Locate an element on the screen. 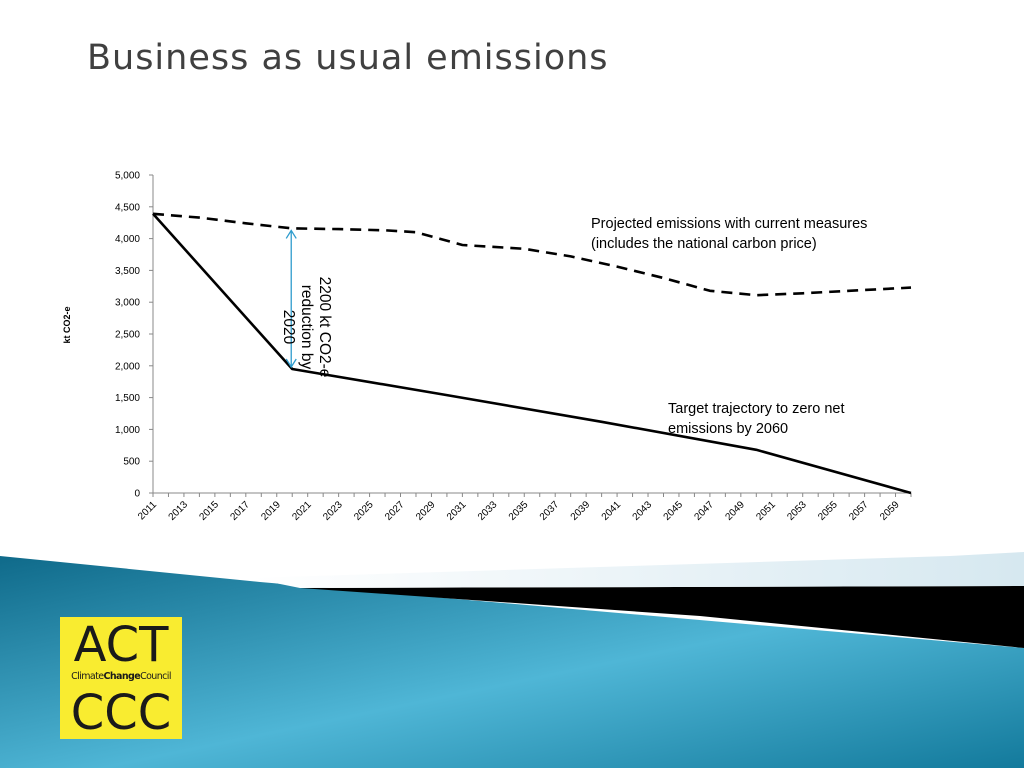 The image size is (1024, 768). x-tick-label: 2047 is located at coordinates (705, 511).